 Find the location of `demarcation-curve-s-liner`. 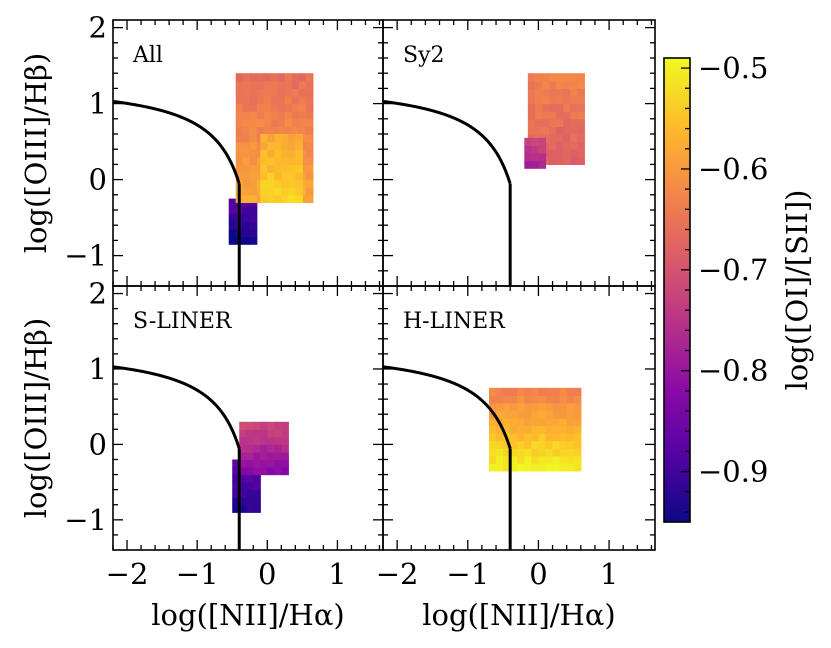

demarcation-curve-s-liner is located at coordinates (177, 407).